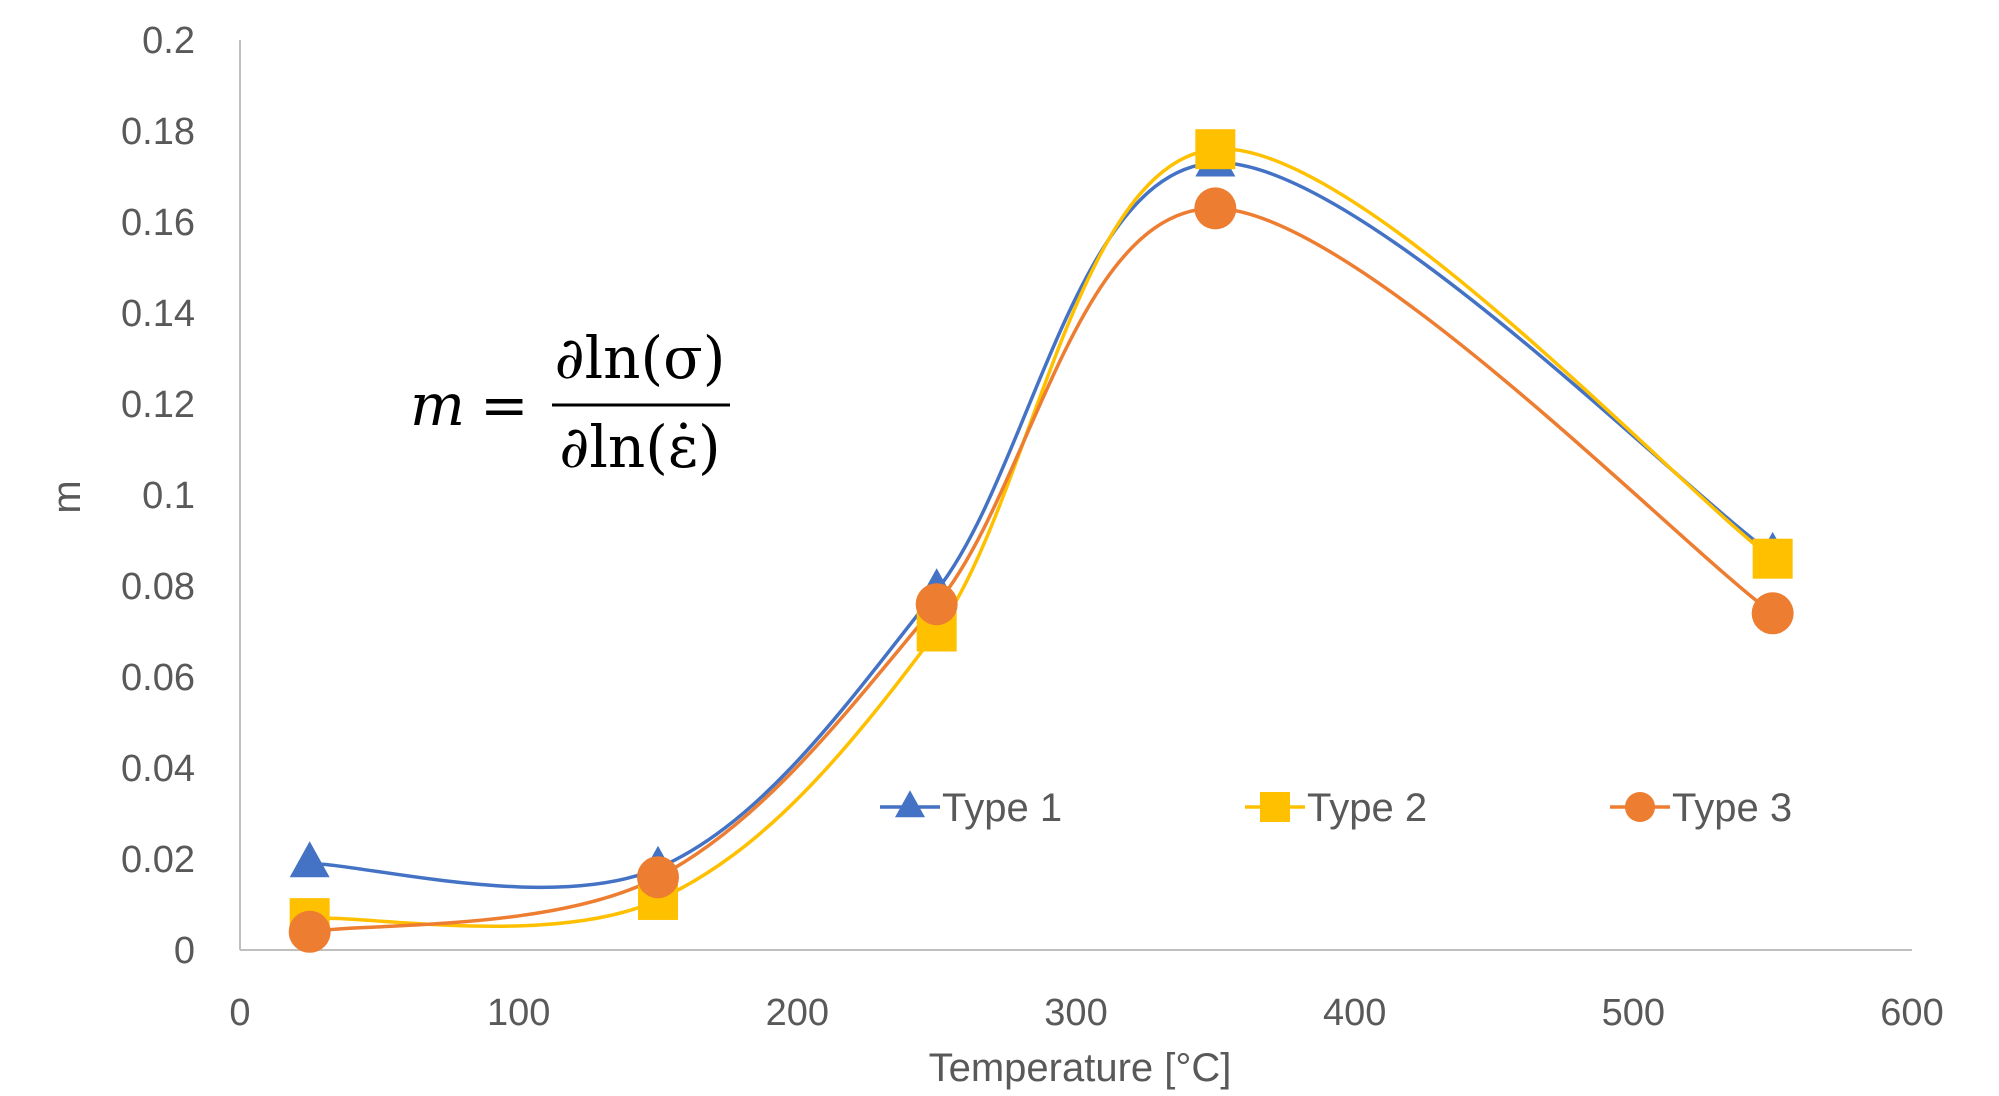  Describe the element at coordinates (1911, 1013) in the screenshot. I see `x-tick-label: 600` at that location.